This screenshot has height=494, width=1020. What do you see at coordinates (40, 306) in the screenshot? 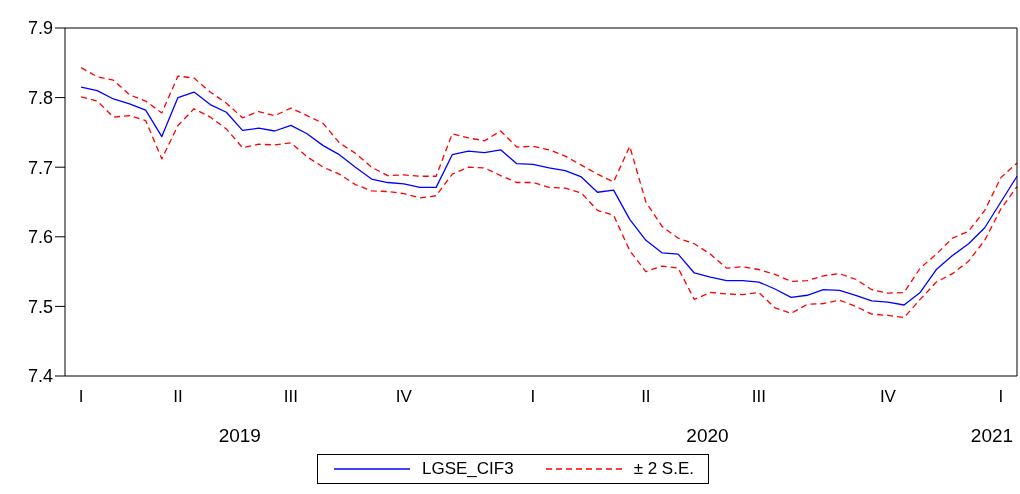
I see `y-tick-label: 7.5` at bounding box center [40, 306].